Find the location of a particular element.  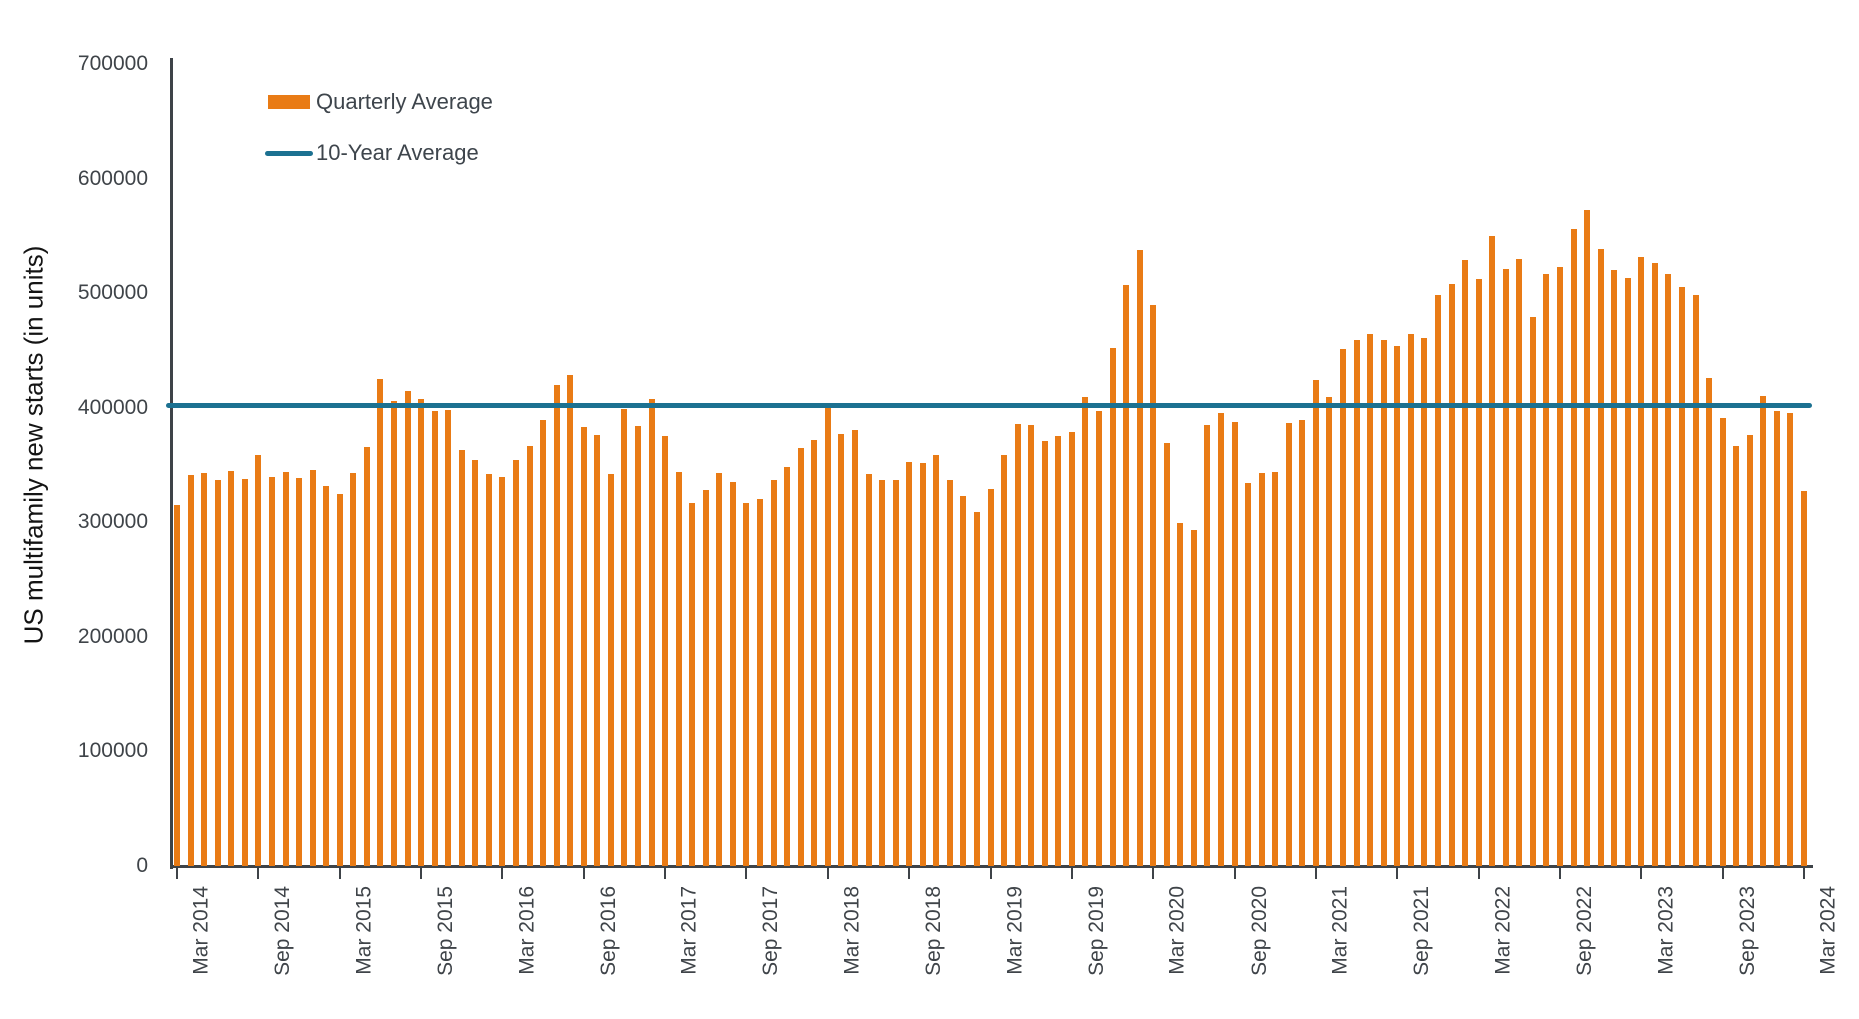

x-tick-label: Mar 2021 is located at coordinates (1340, 930).